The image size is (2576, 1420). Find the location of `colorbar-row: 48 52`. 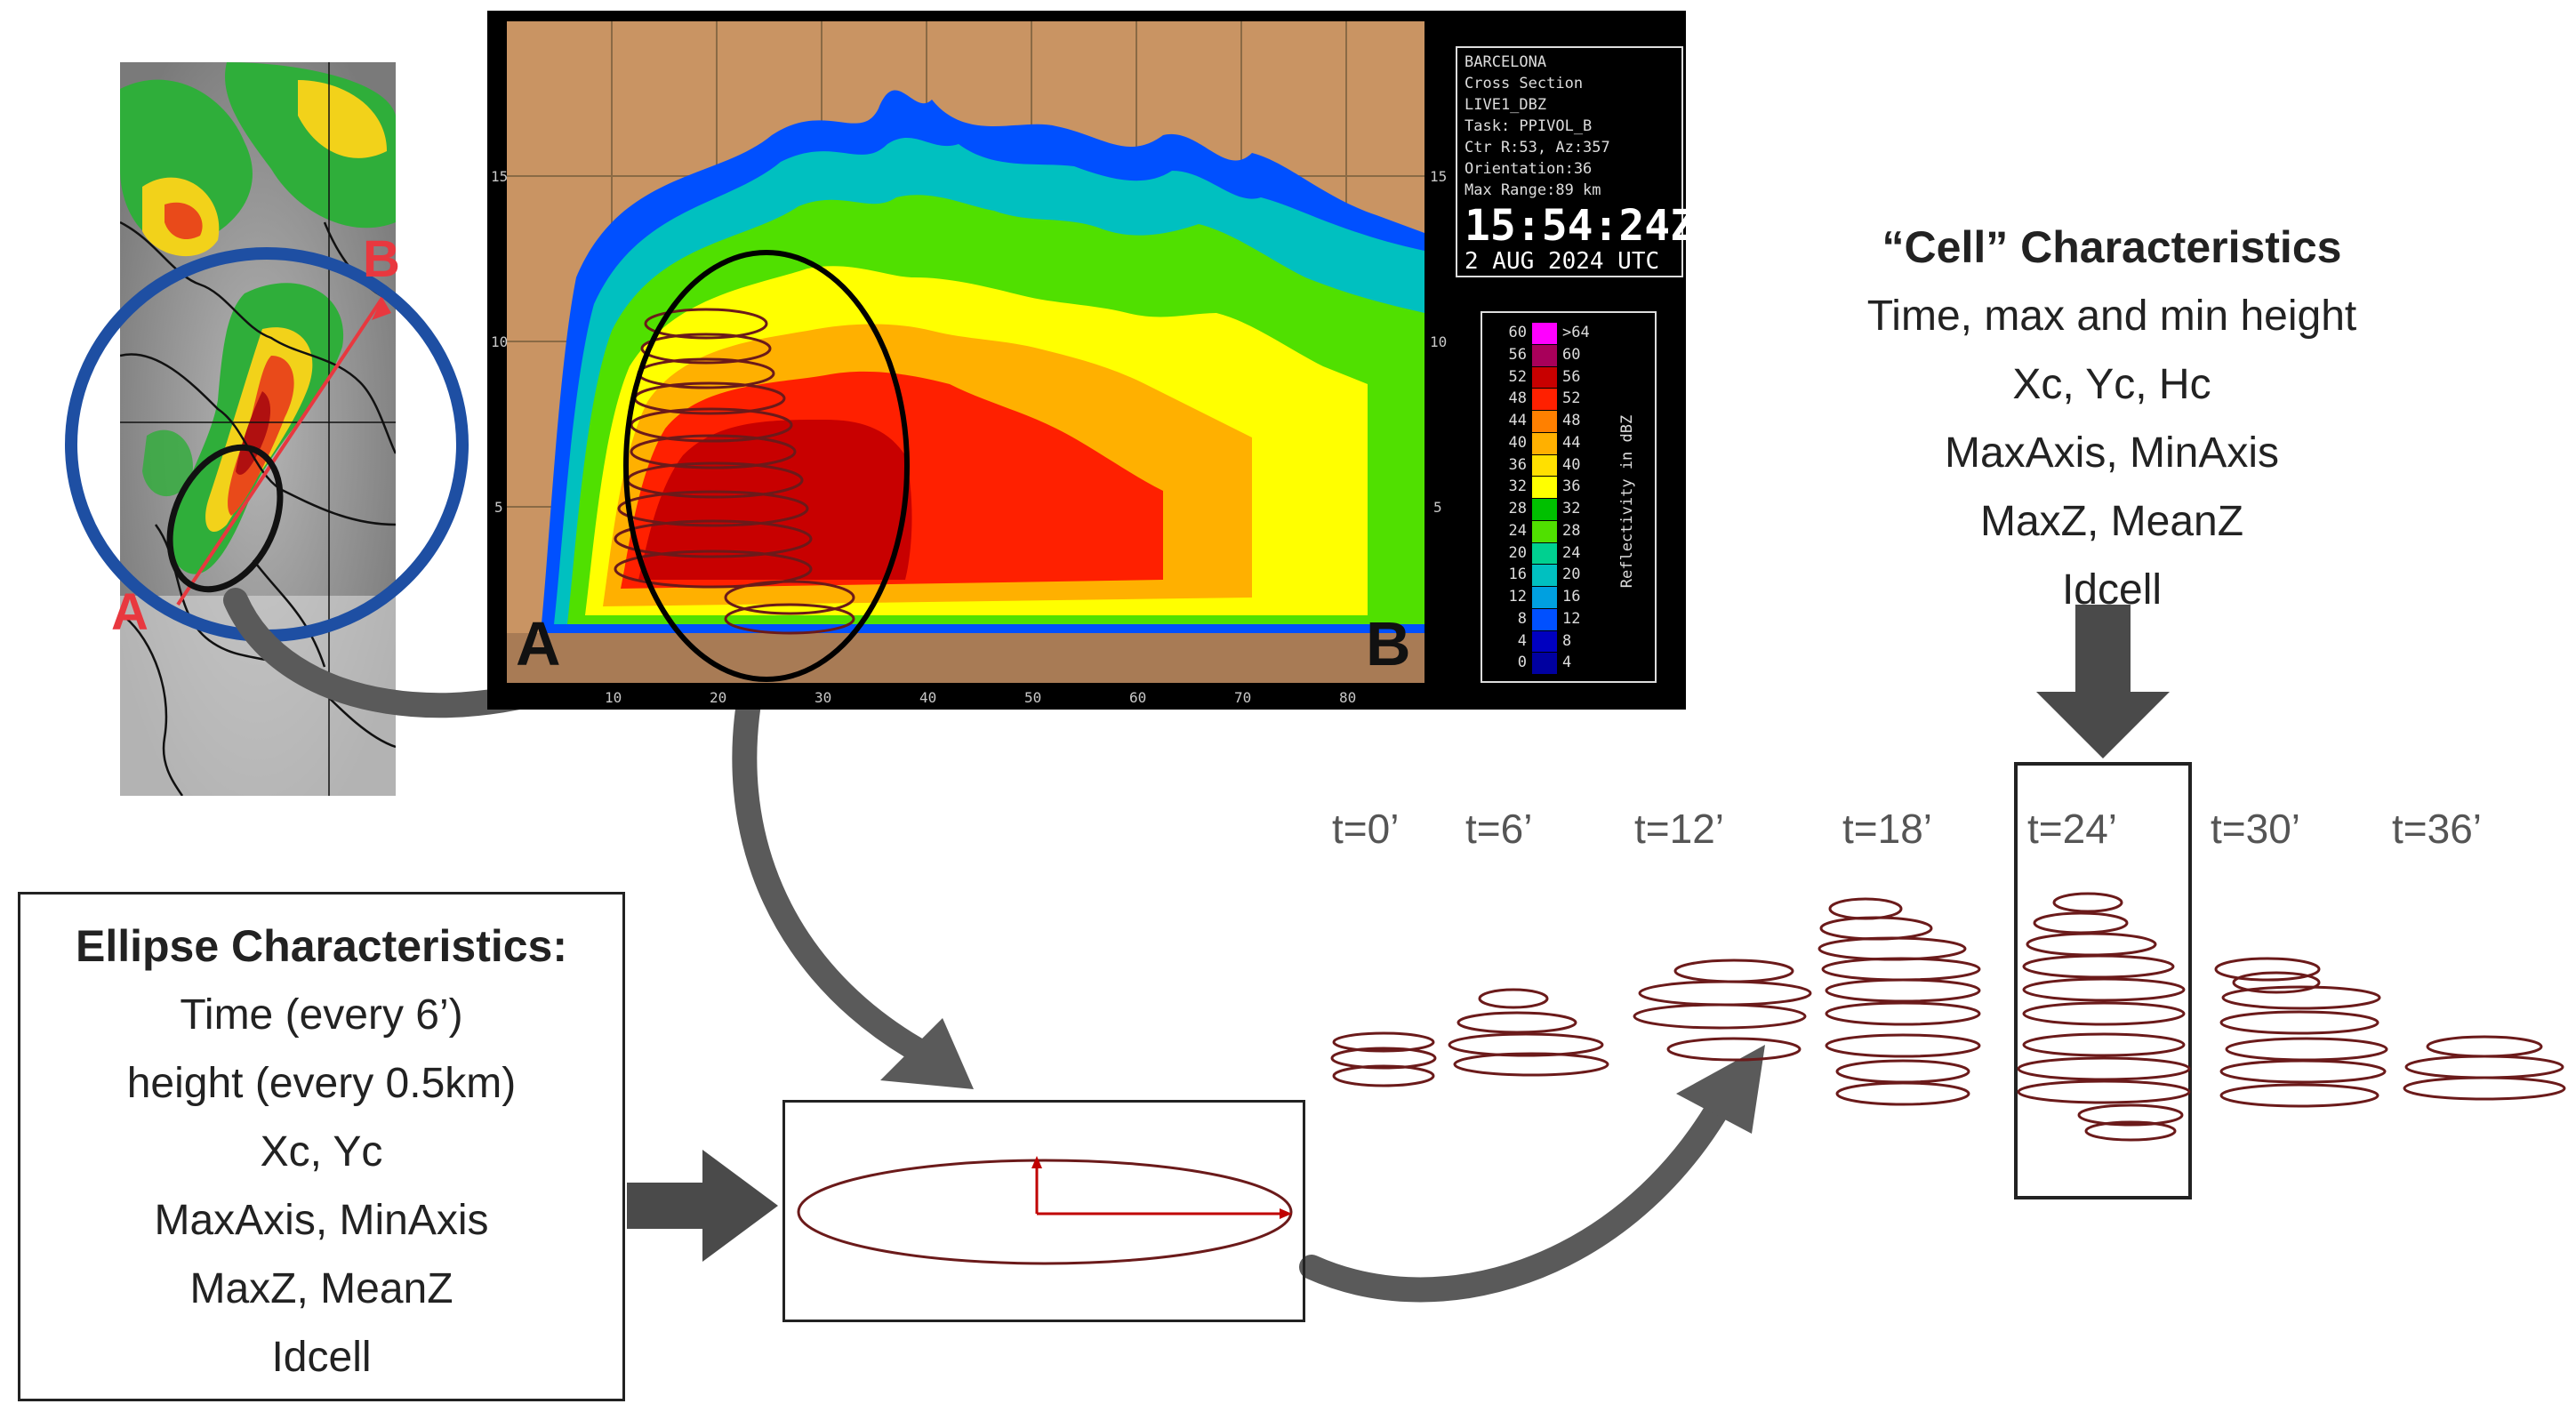

colorbar-row: 48 52 is located at coordinates (1552, 399).